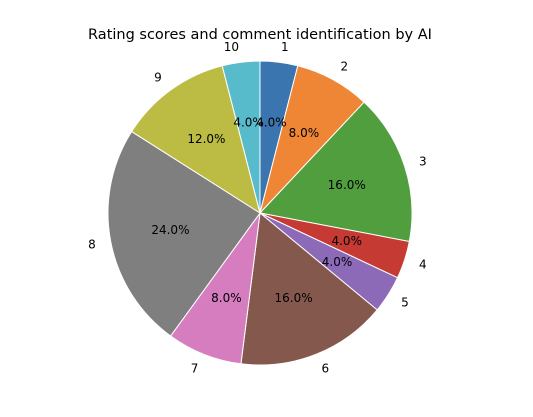  I want to click on pct-label-7: 8.0%, so click(226, 298).